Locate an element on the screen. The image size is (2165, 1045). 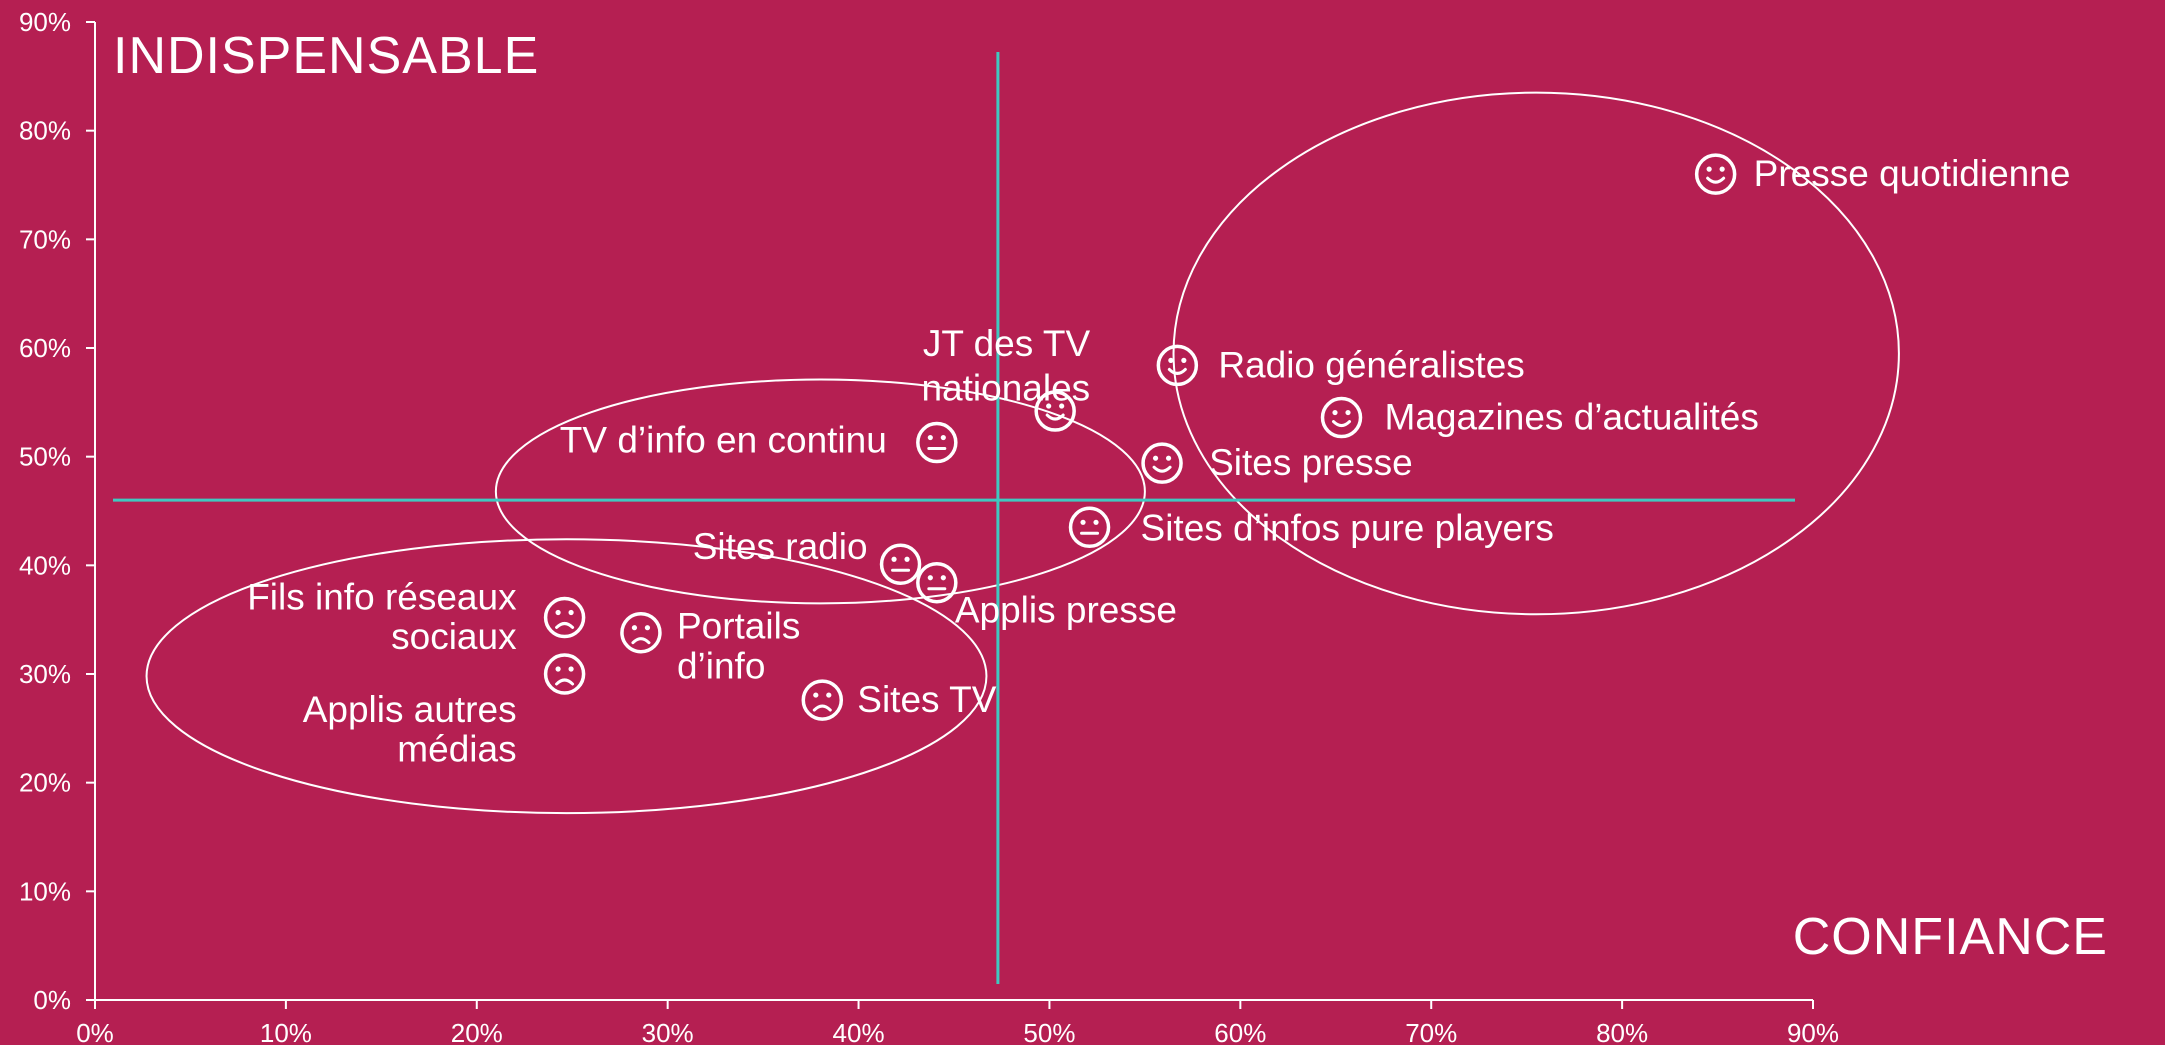
data-point-label: Applis presse is located at coordinates (1066, 610).